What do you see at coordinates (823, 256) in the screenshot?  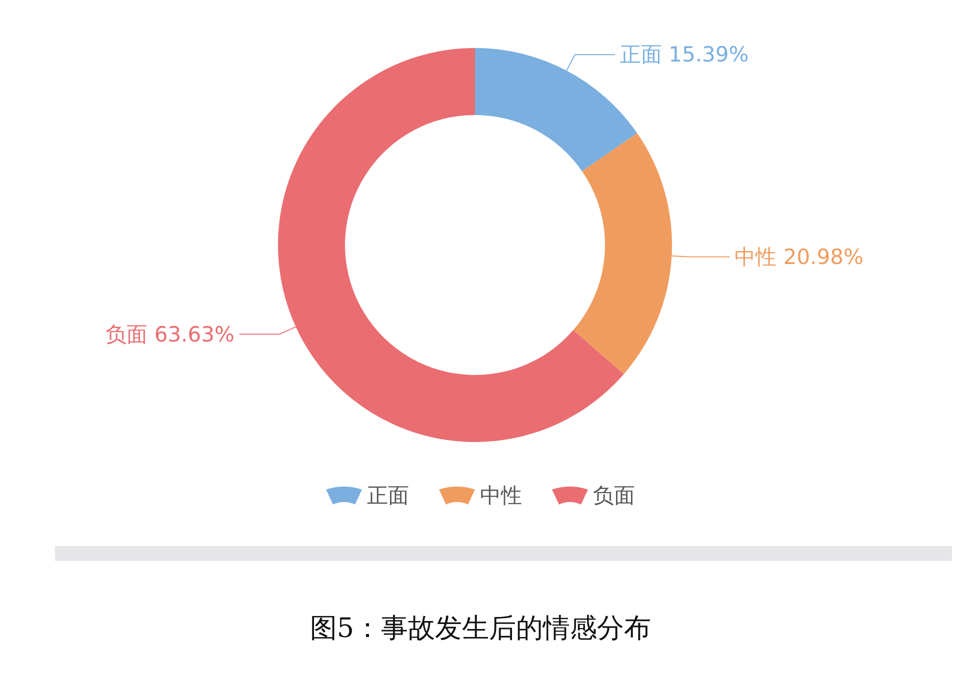 I see `data-label: 20.98%` at bounding box center [823, 256].